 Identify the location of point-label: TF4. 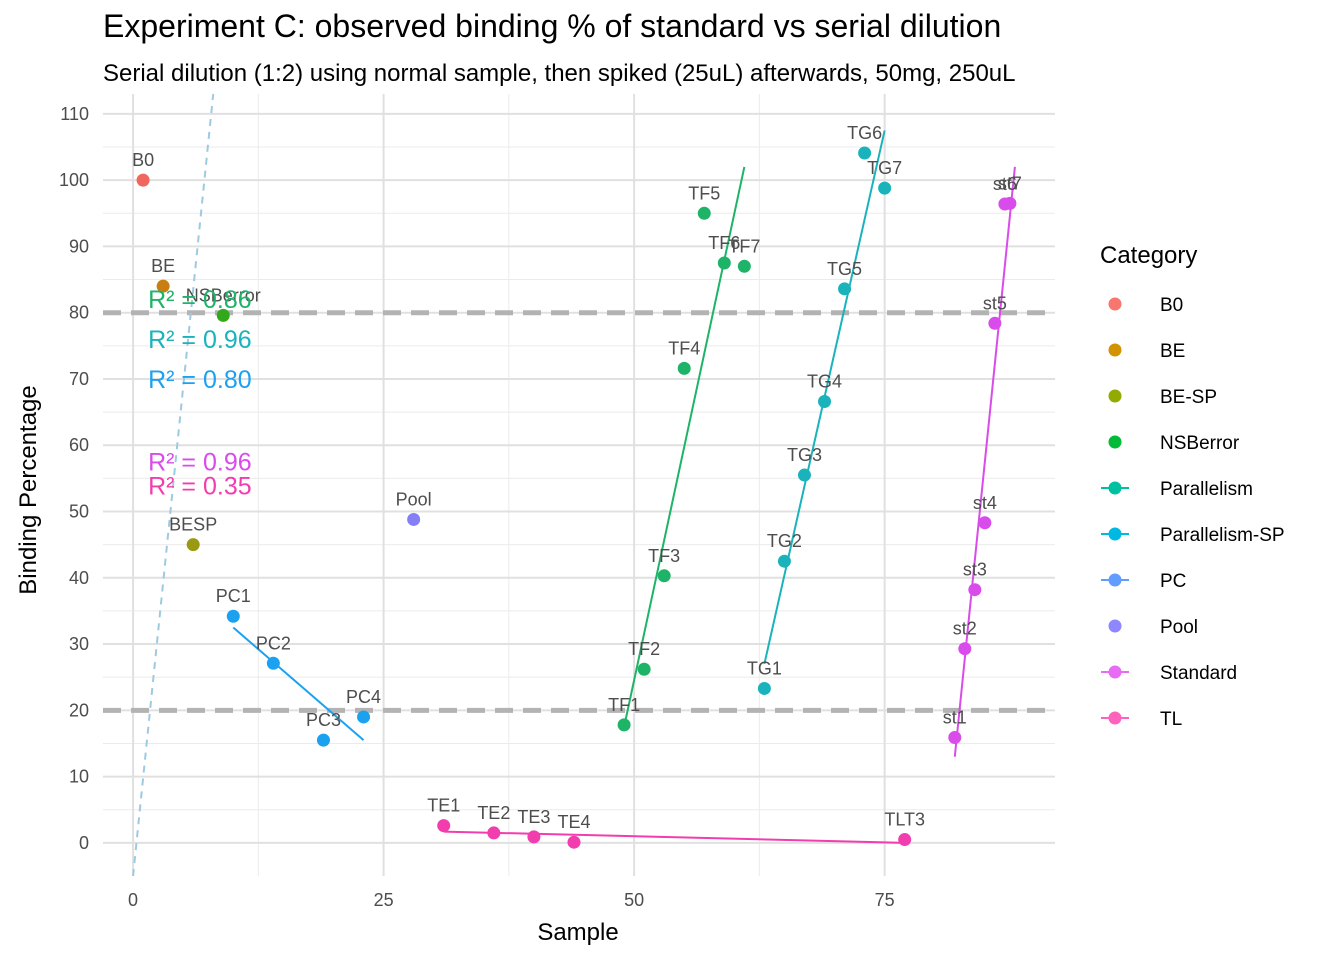
(684, 348).